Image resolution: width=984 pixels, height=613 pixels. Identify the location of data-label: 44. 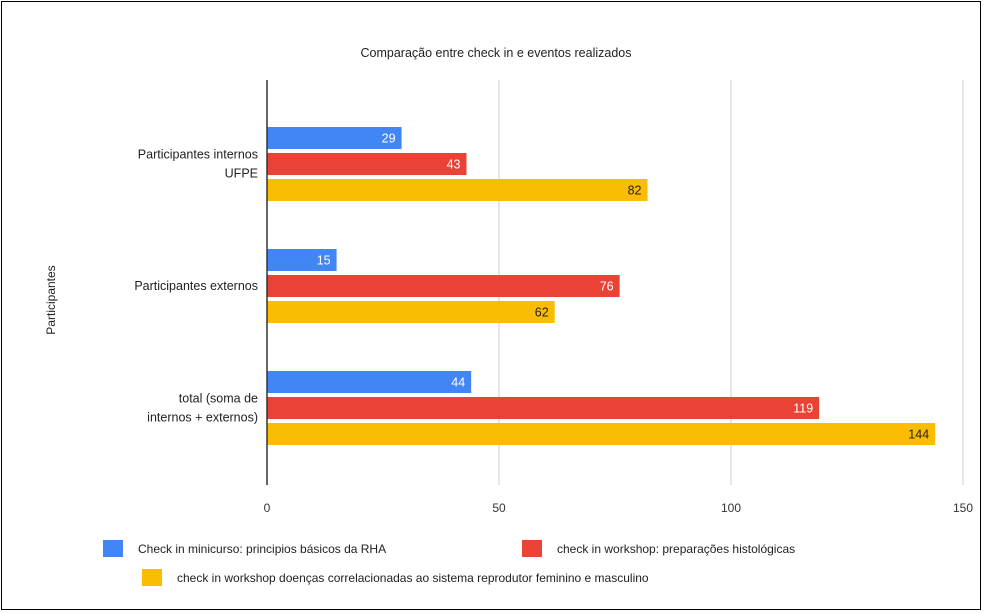
(458, 383).